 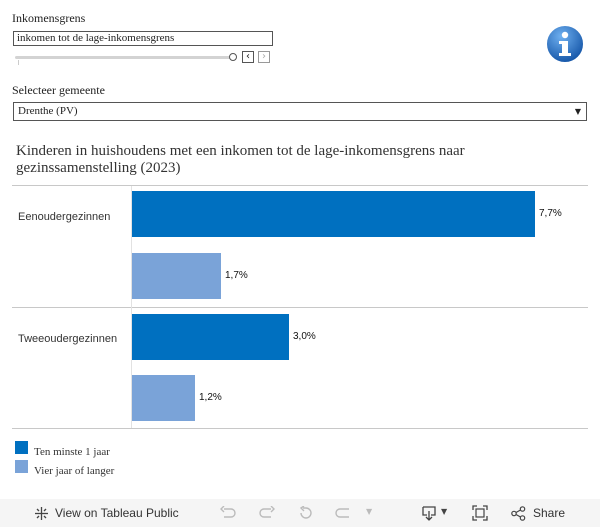 What do you see at coordinates (236, 275) in the screenshot?
I see `data-label-eenoudergezinnen-series-2: 1,7%` at bounding box center [236, 275].